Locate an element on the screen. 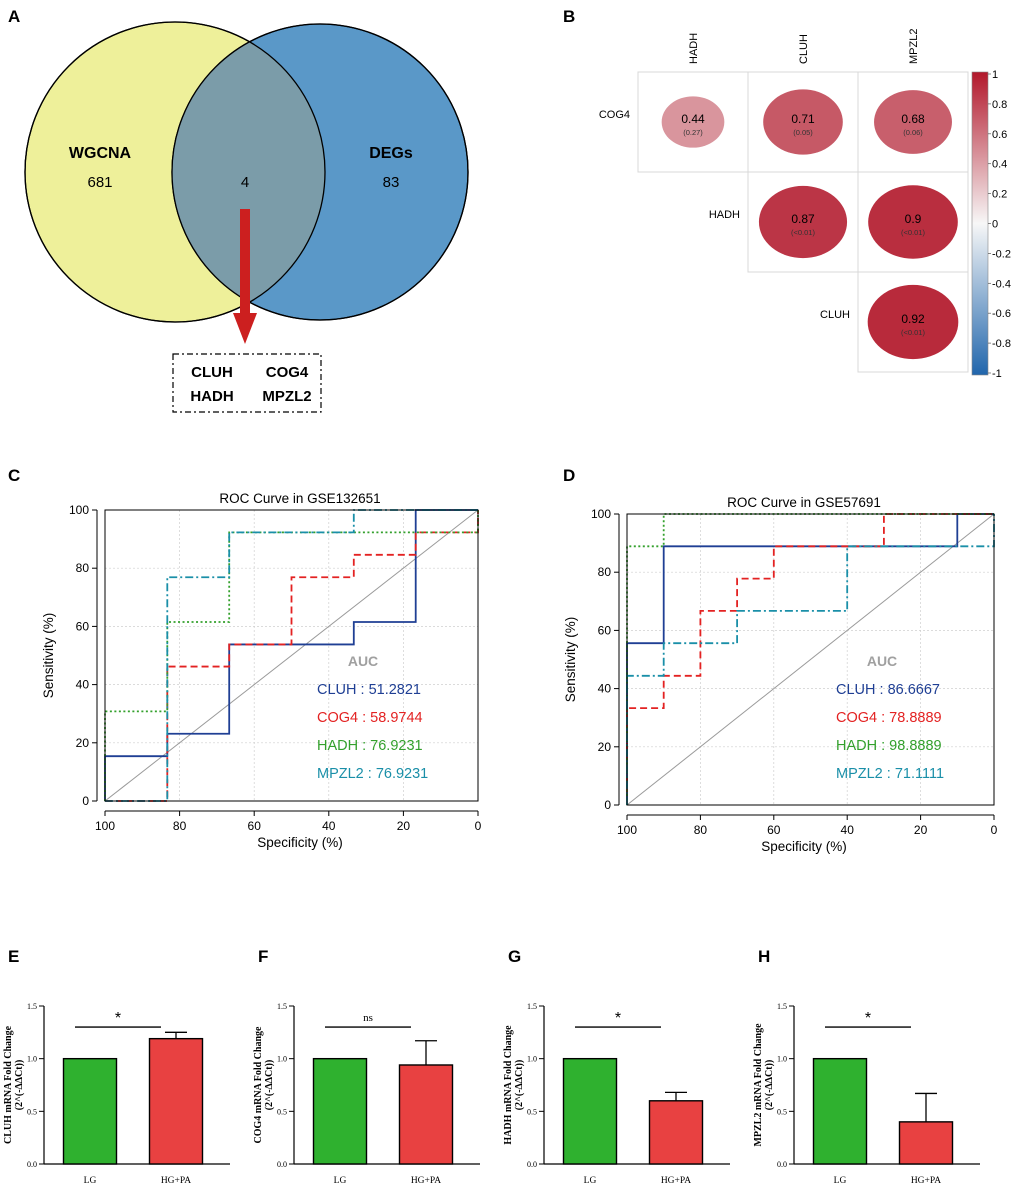 This screenshot has height=1188, width=1021. significance-label: ns is located at coordinates (368, 1018).